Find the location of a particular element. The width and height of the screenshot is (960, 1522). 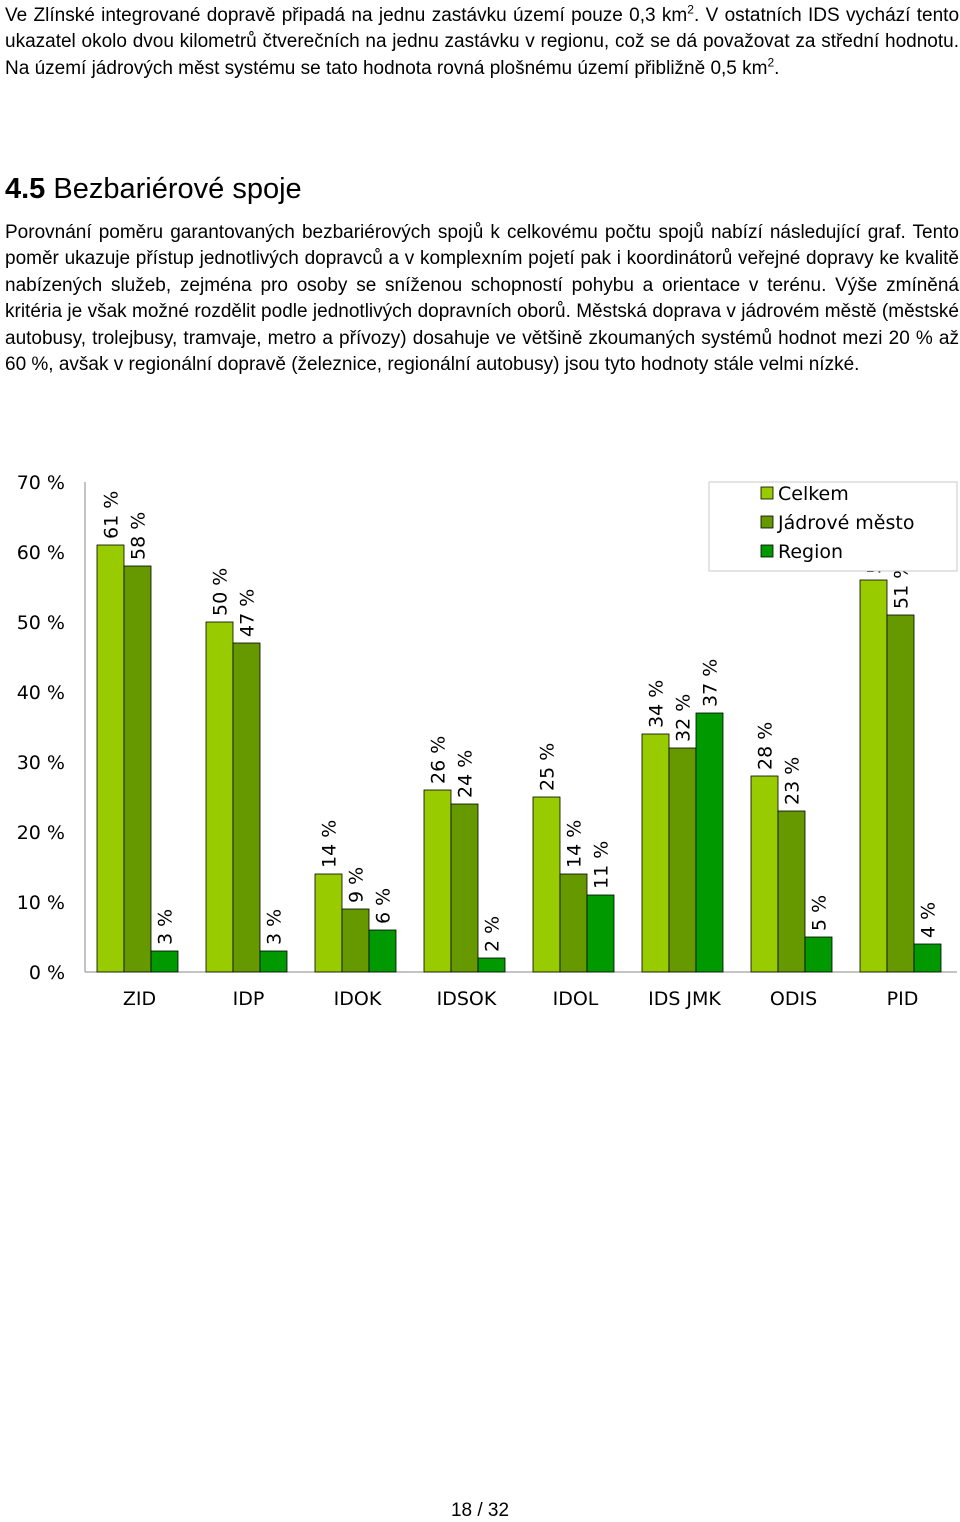

data-label: 6 % is located at coordinates (384, 906).